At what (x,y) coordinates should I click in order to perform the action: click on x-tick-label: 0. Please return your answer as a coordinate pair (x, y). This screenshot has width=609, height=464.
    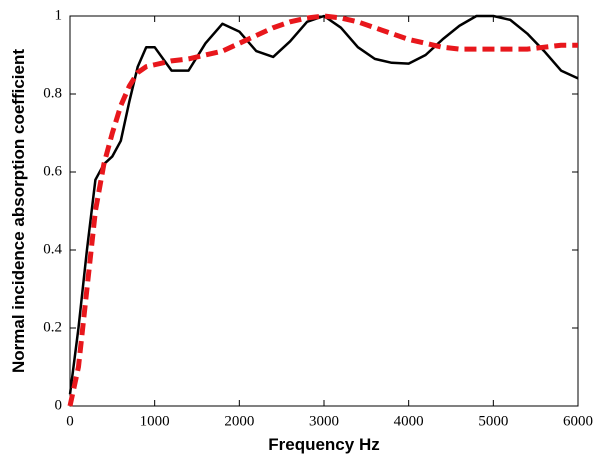
    Looking at the image, I should click on (70, 421).